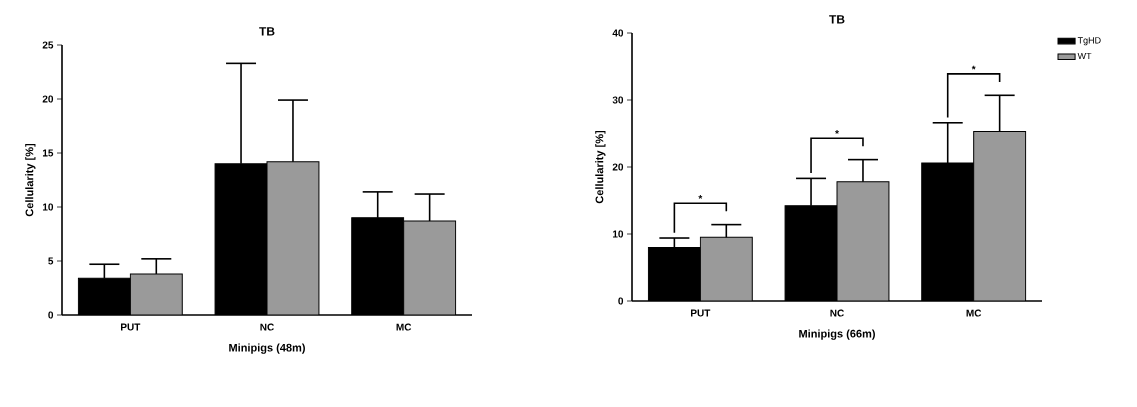 This screenshot has height=407, width=1137. Describe the element at coordinates (1084, 56) in the screenshot. I see `legend-label: WT` at that location.